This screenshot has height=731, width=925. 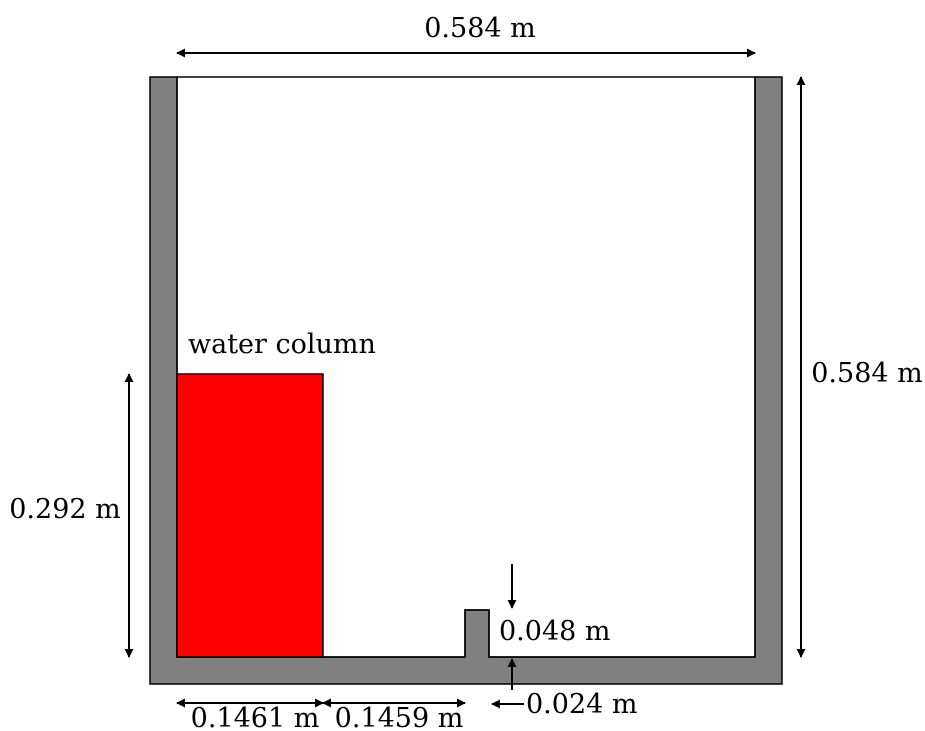 I want to click on obstacle-height-label: 0.048 m, so click(x=554, y=631).